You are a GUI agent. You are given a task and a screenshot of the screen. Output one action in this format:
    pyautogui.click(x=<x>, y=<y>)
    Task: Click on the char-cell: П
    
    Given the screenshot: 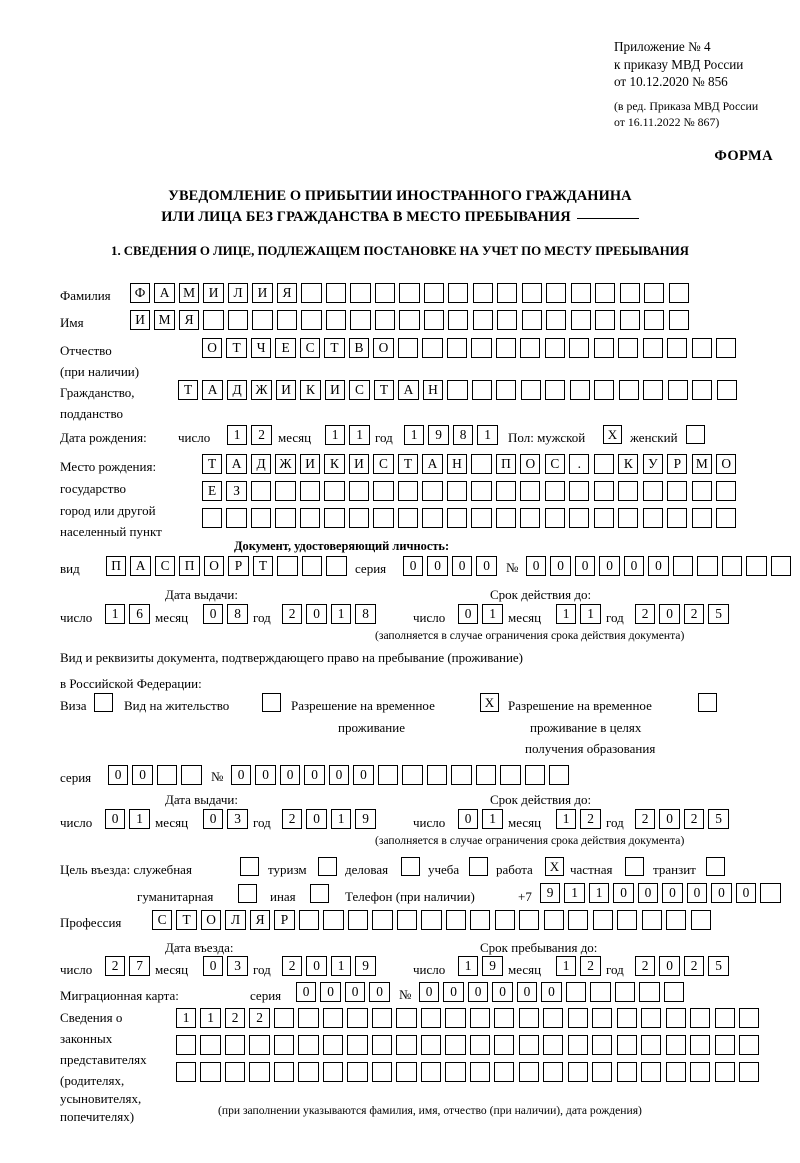 What is the action you would take?
    pyautogui.click(x=116, y=566)
    